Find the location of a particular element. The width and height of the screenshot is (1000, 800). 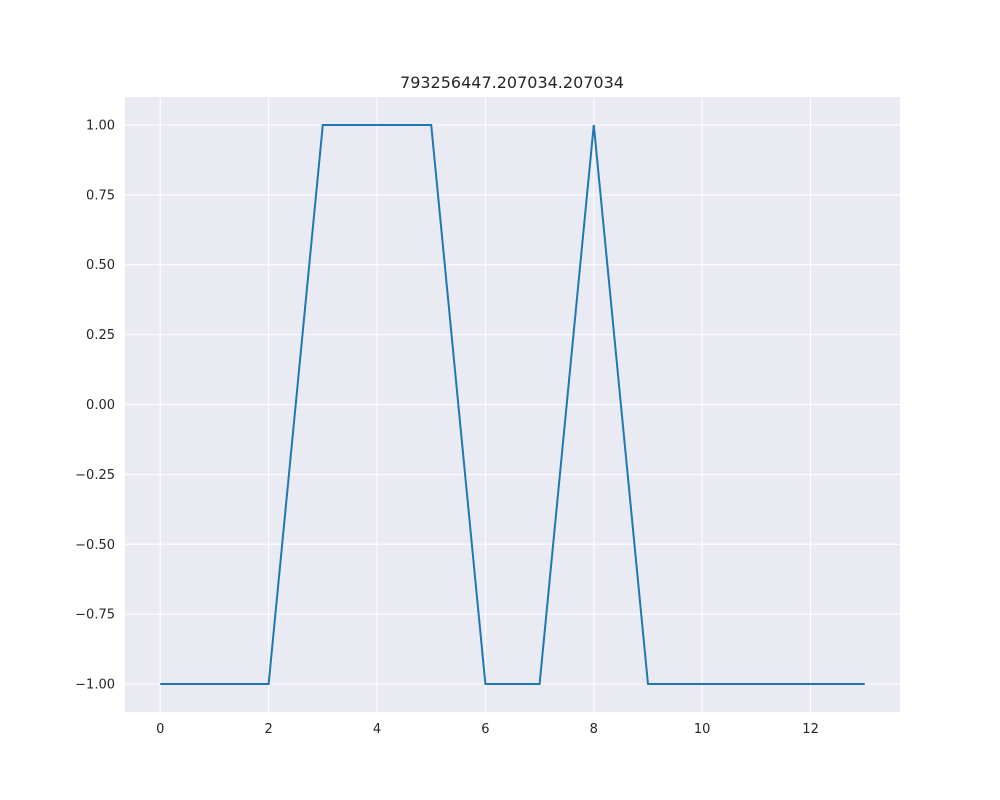

x-tick-label: 8 is located at coordinates (594, 729).